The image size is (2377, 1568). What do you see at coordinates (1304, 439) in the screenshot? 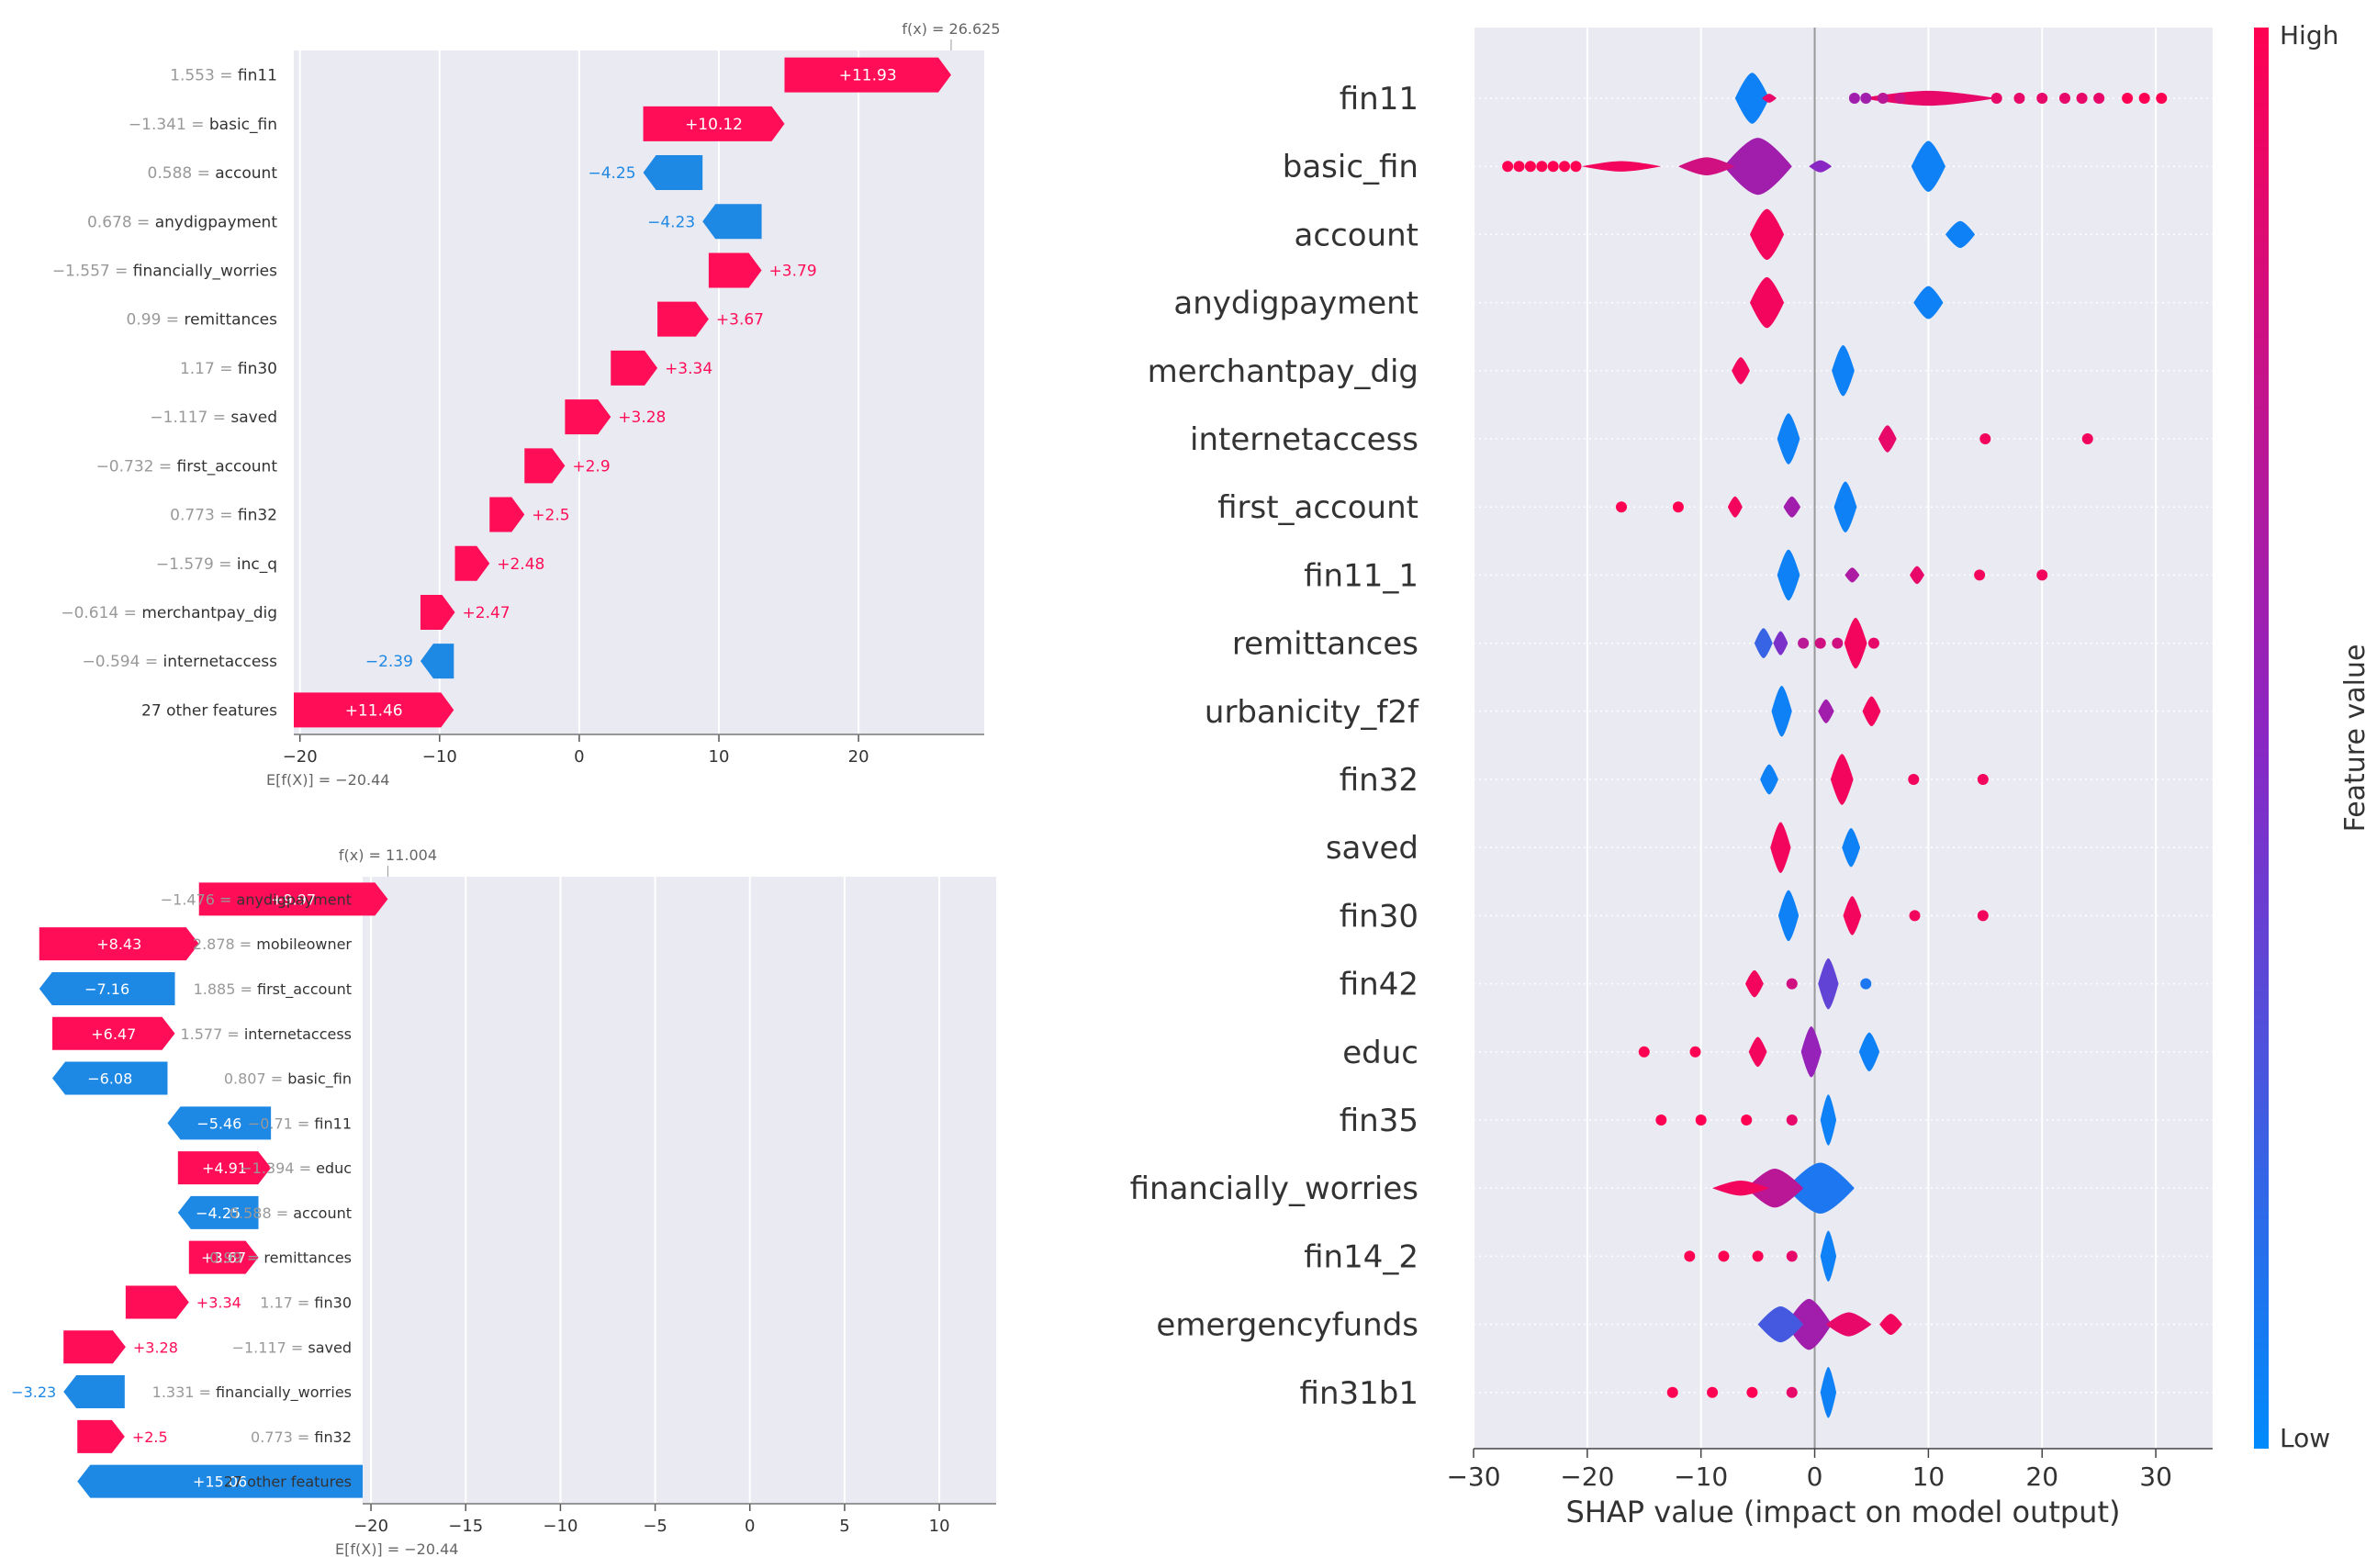
I see `feature-label: internetaccess` at bounding box center [1304, 439].